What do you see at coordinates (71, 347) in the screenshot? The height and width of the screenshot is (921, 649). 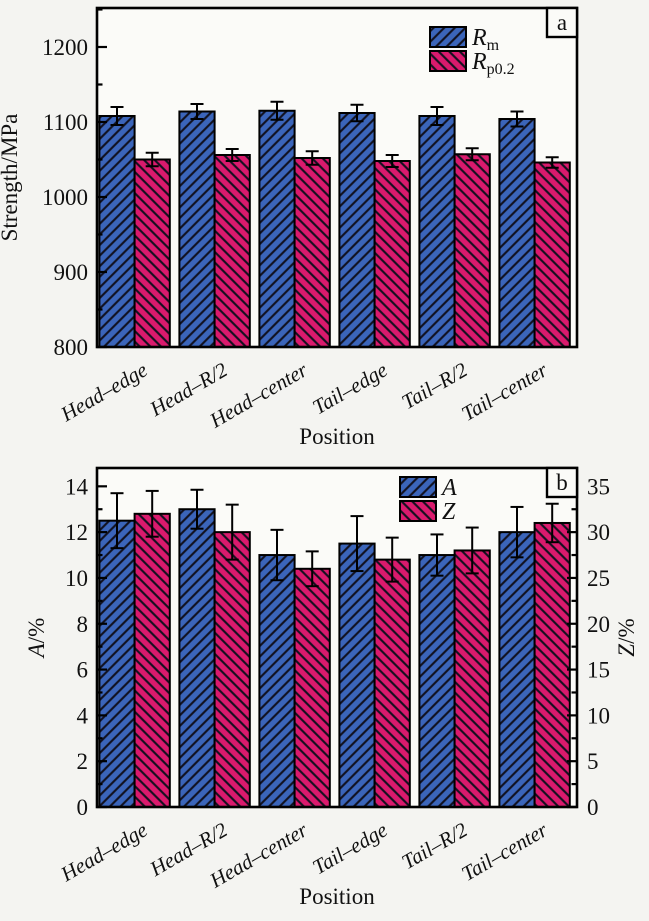 I see `y-tick-label: 800` at bounding box center [71, 347].